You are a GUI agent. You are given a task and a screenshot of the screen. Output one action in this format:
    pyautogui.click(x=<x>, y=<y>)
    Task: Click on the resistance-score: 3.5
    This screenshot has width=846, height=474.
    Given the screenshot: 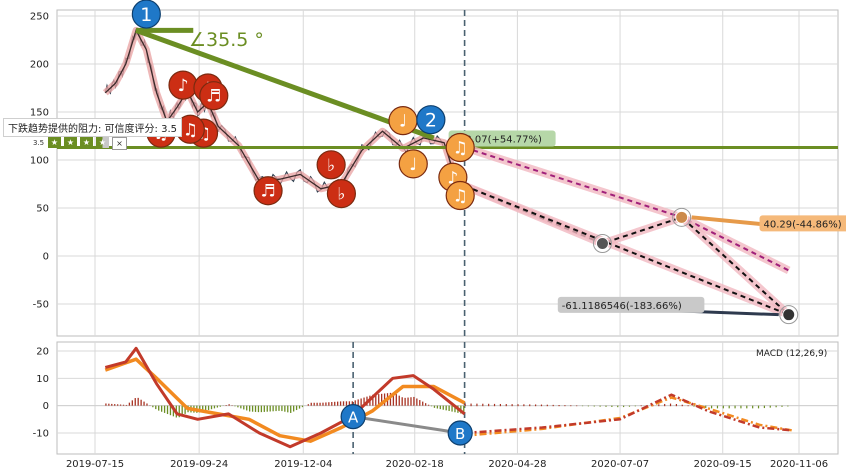 What is the action you would take?
    pyautogui.click(x=39, y=143)
    